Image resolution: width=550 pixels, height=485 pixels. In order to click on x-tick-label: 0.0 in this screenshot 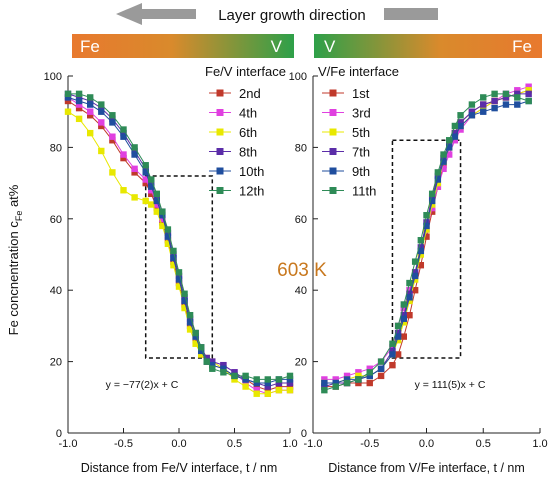, I will do `click(178, 444)`.